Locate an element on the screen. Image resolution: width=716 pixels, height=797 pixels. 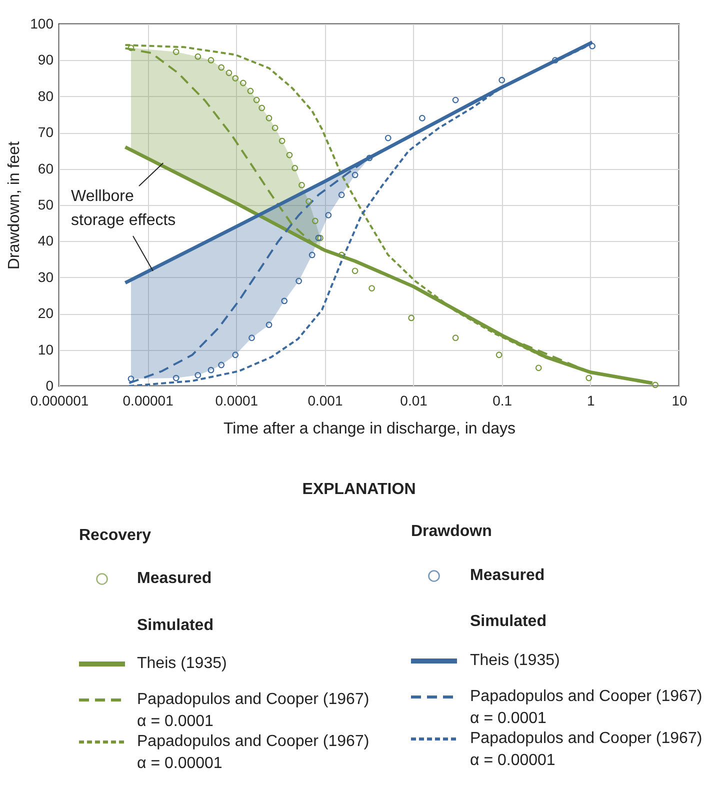
x-tick-label: 10 is located at coordinates (680, 400).